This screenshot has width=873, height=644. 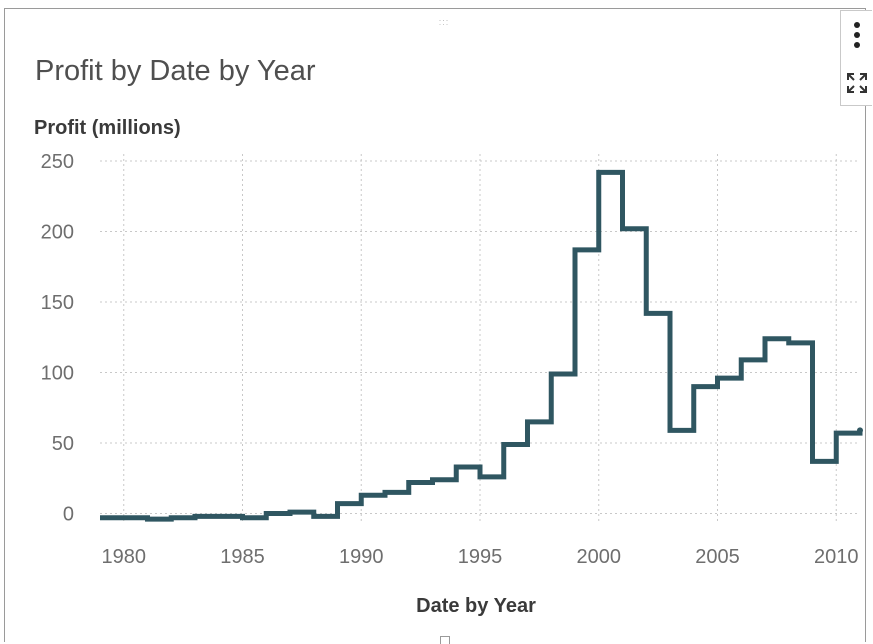 I want to click on maximize-button, so click(x=857, y=83).